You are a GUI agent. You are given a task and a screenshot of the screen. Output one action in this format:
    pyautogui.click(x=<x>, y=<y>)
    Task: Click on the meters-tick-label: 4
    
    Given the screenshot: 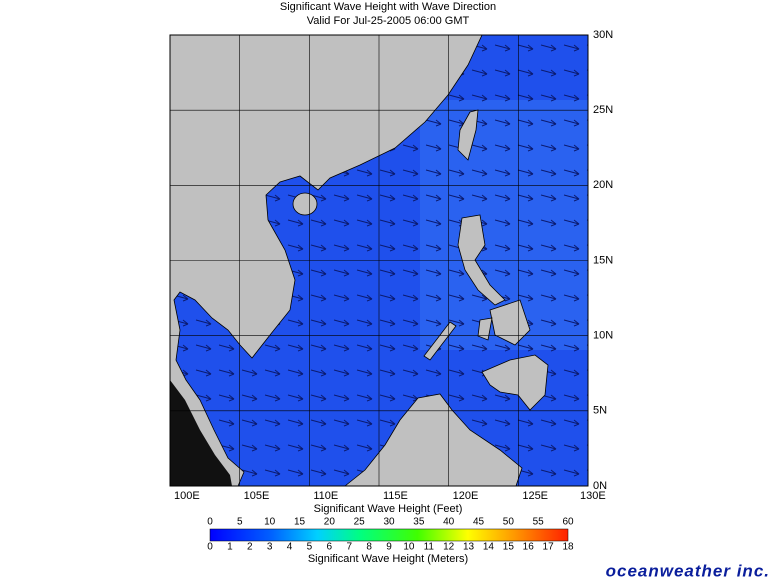 What is the action you would take?
    pyautogui.click(x=290, y=547)
    